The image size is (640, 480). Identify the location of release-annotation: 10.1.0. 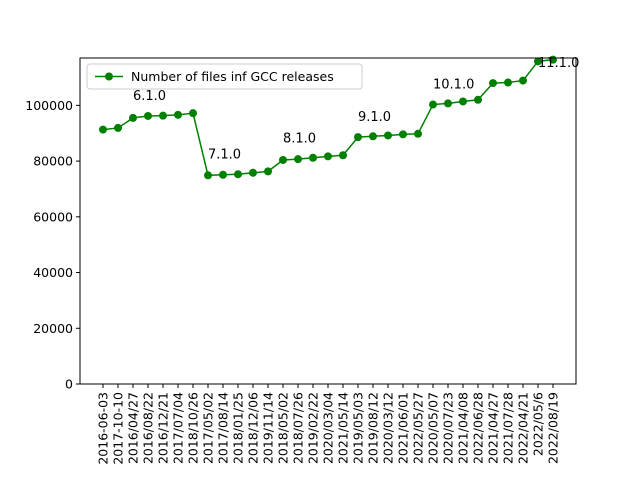
(453, 85).